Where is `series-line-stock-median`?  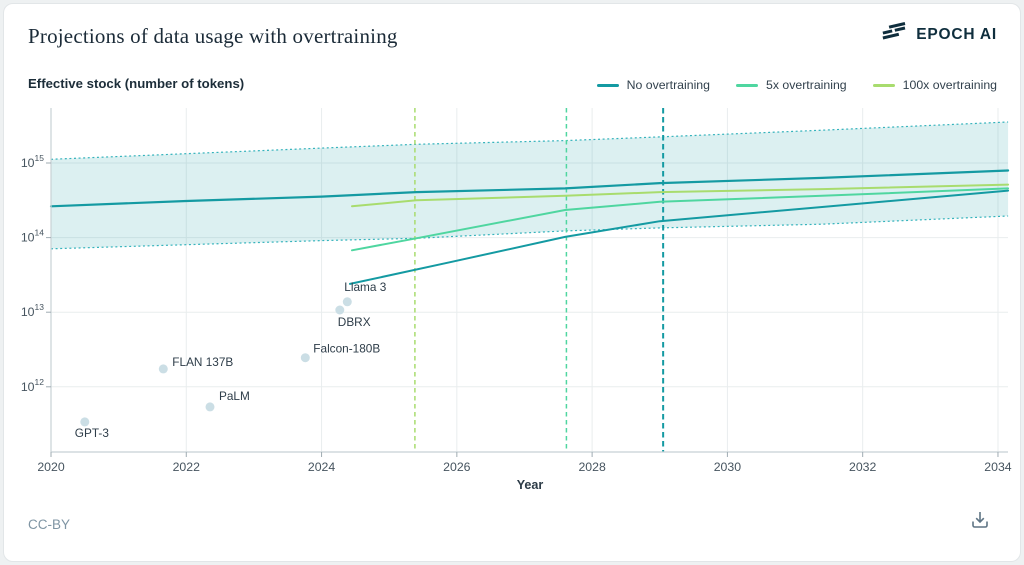
series-line-stock-median is located at coordinates (529, 188).